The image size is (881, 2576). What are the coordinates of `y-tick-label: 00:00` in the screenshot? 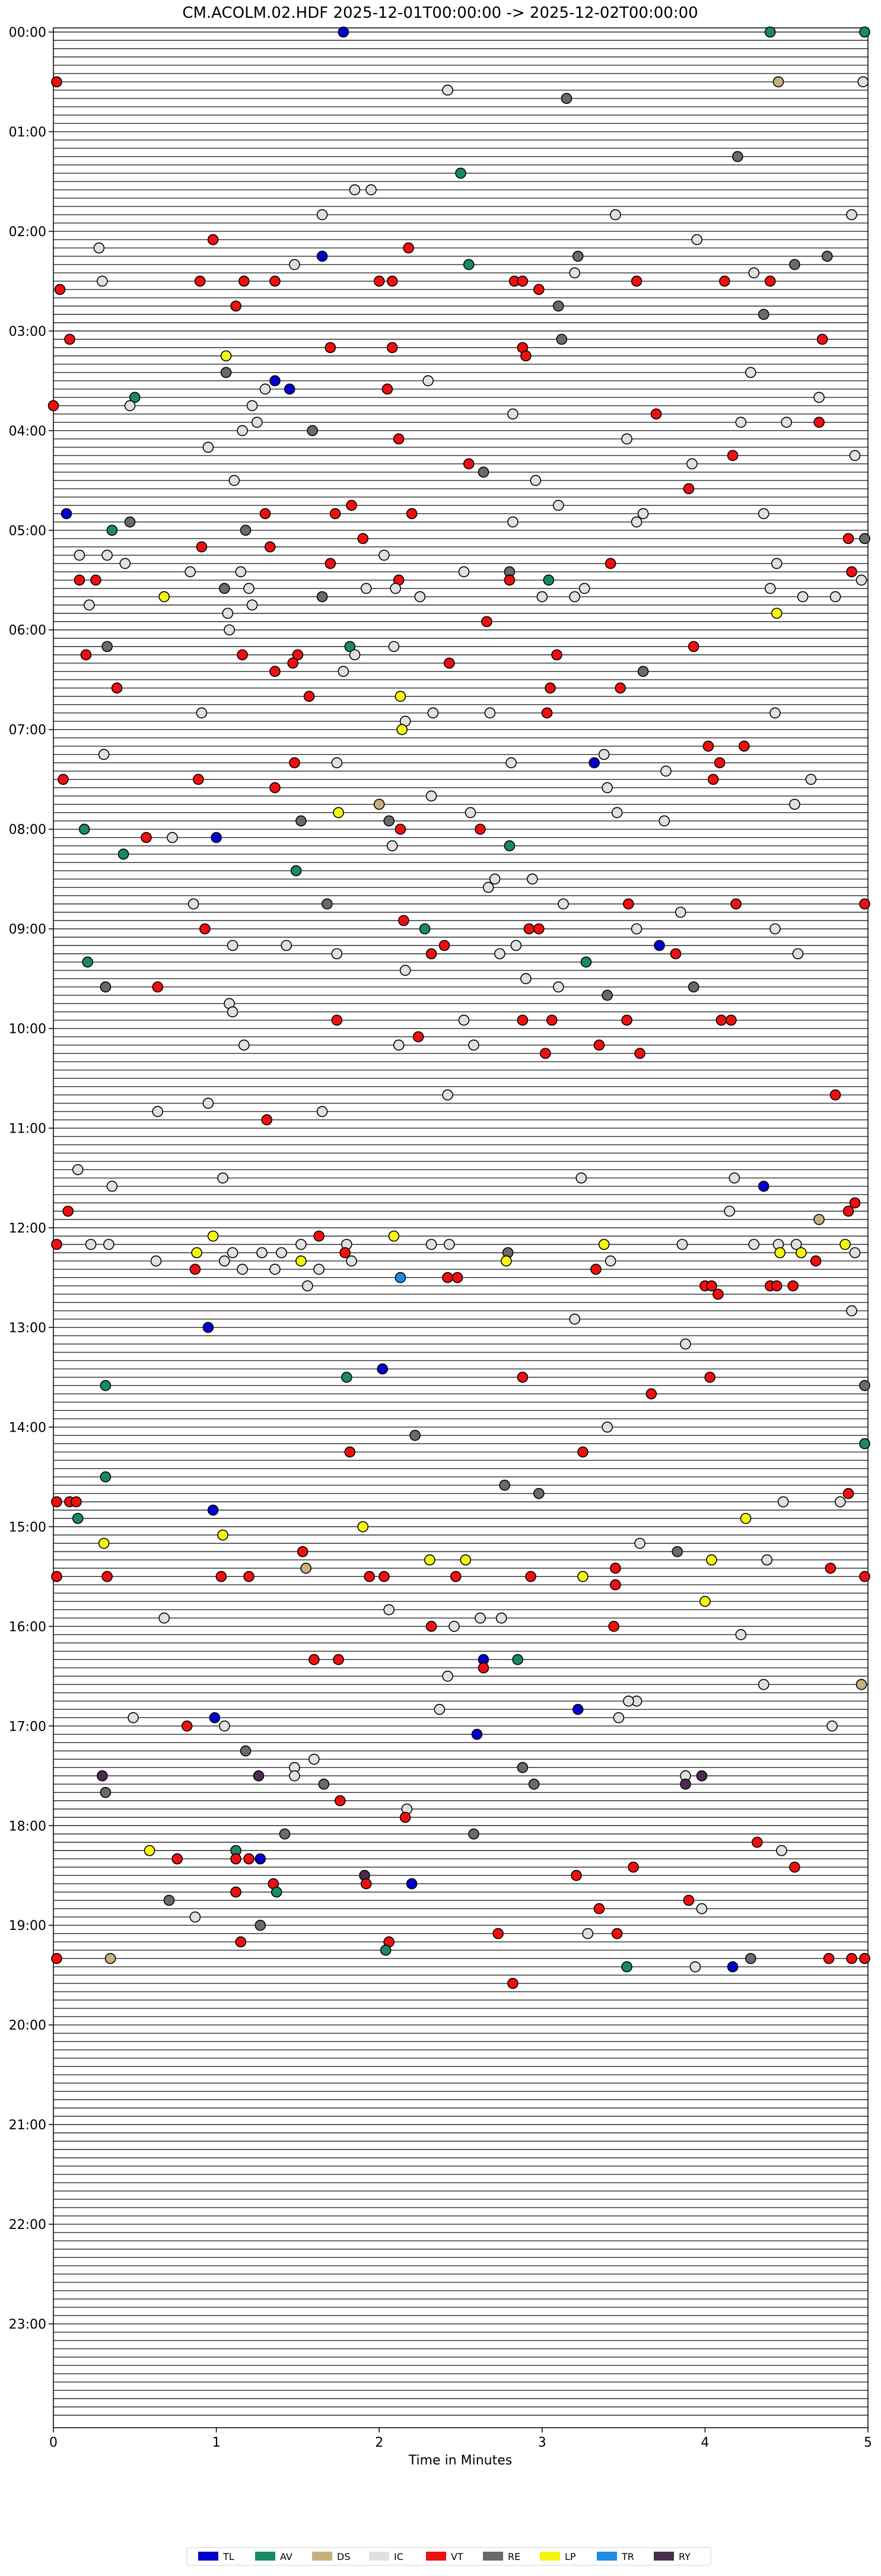 It's located at (27, 33).